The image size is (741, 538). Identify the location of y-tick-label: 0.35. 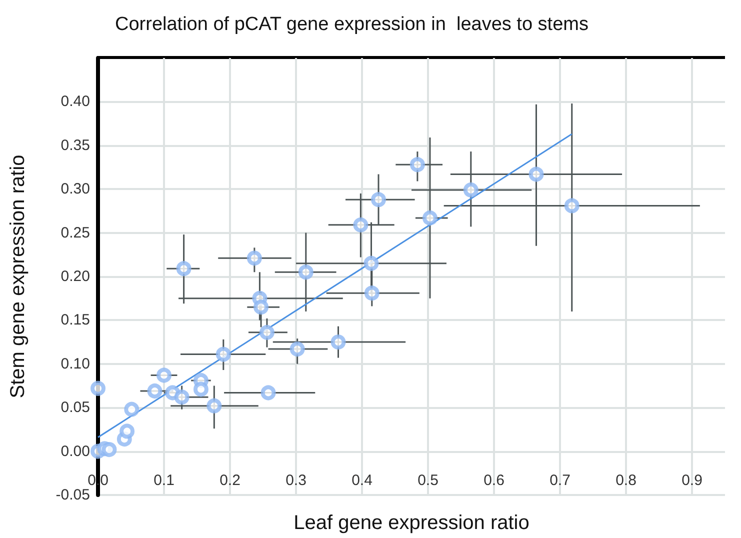
(75, 145).